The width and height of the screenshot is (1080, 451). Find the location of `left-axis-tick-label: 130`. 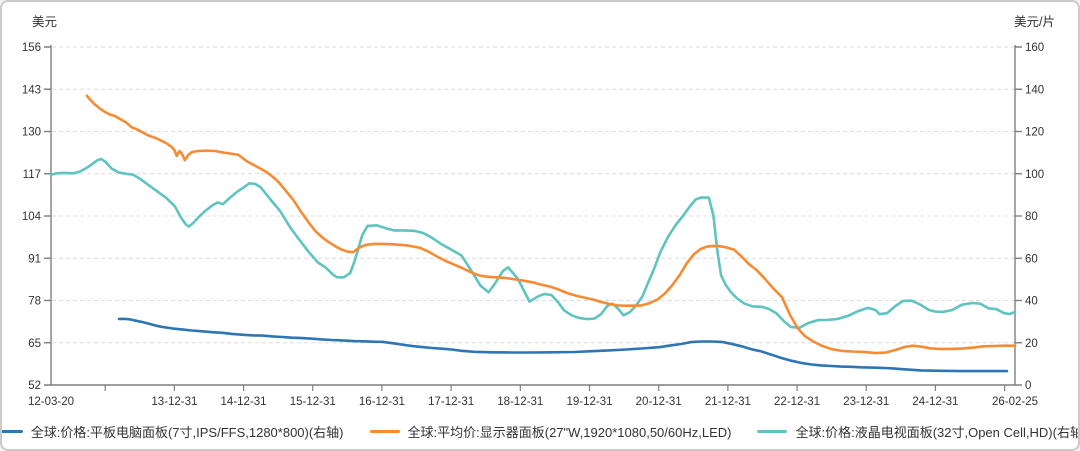

left-axis-tick-label: 130 is located at coordinates (31, 133).